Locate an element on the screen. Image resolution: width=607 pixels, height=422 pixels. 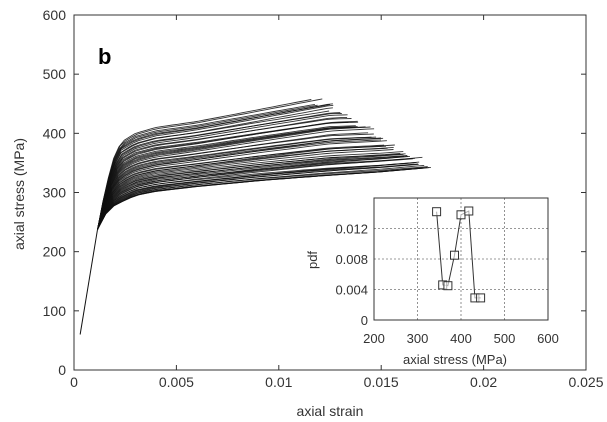
inset-y-tick-label: 0.012 is located at coordinates (351, 229).